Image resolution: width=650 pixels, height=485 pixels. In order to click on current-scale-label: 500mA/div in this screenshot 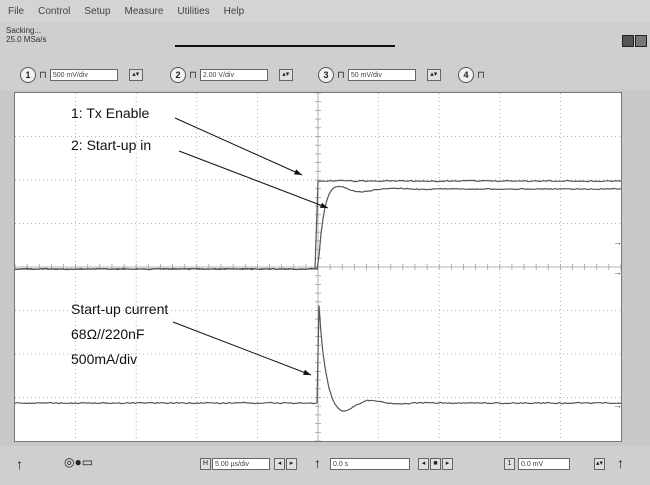, I will do `click(104, 359)`.